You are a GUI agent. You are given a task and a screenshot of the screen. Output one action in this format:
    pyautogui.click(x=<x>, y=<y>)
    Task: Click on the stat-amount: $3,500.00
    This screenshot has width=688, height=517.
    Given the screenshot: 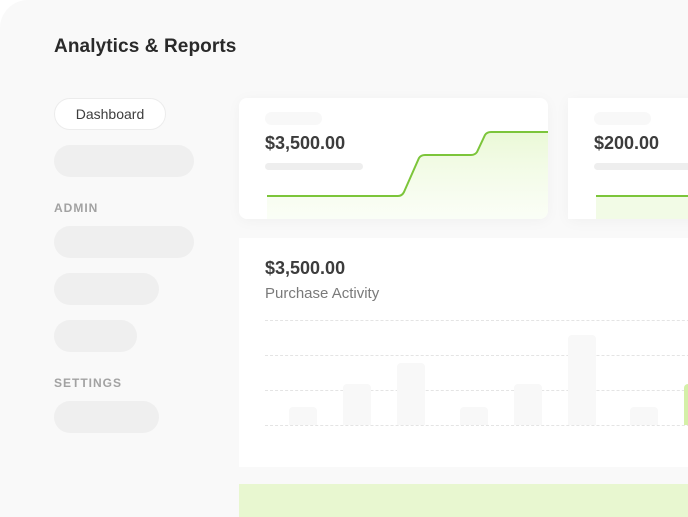 What is the action you would take?
    pyautogui.click(x=305, y=143)
    